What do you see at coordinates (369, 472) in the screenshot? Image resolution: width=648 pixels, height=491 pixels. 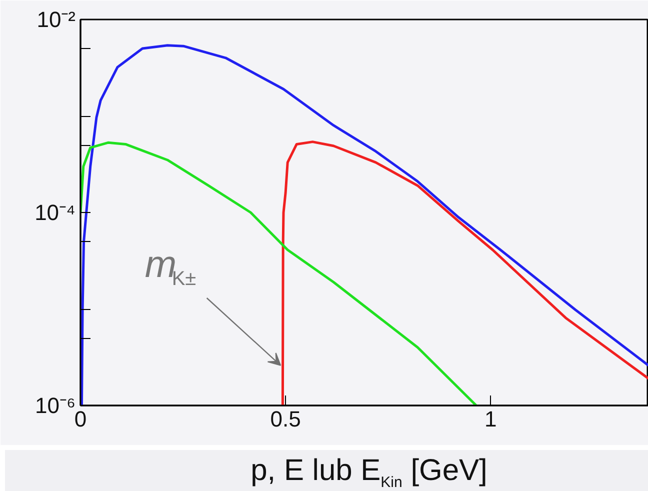 I see `x-axis-title: p, E lub E$_{Kin}$ [GeV]` at bounding box center [369, 472].